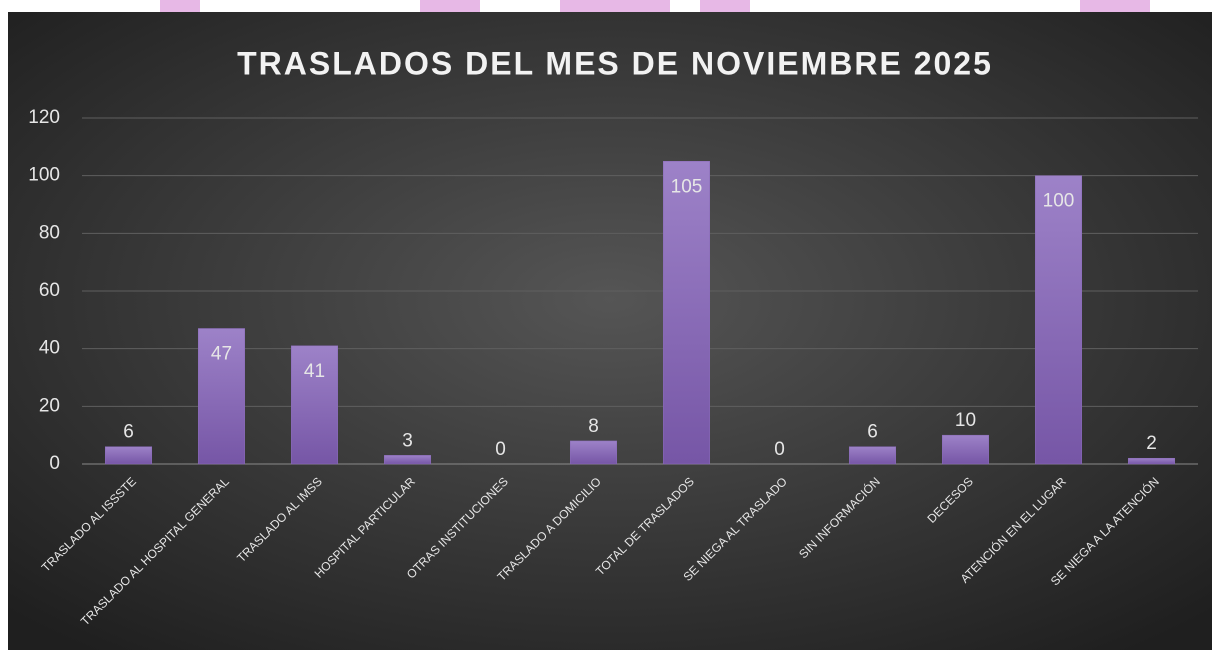  I want to click on y-tick-label: 120, so click(44, 117).